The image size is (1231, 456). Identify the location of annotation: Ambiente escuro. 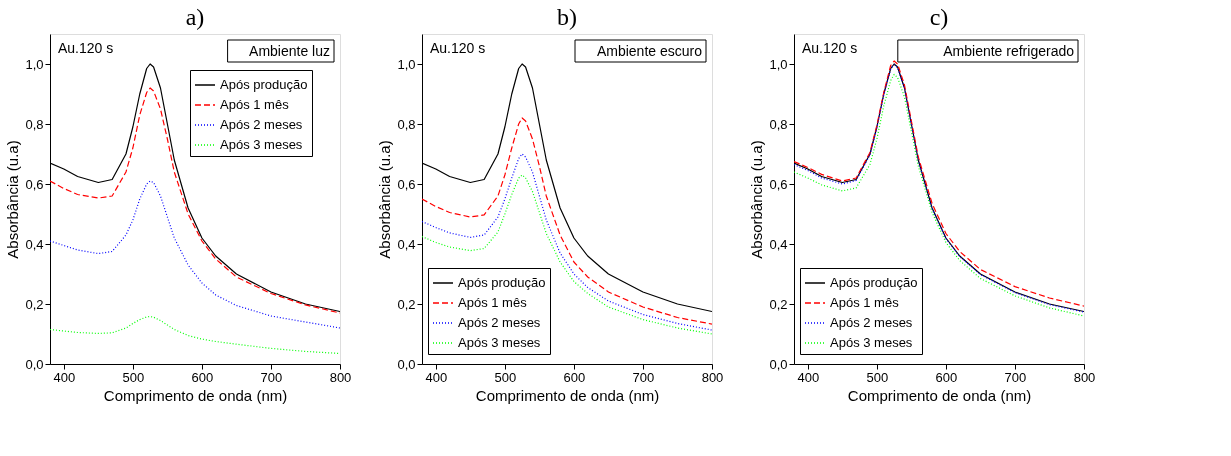
(649, 50).